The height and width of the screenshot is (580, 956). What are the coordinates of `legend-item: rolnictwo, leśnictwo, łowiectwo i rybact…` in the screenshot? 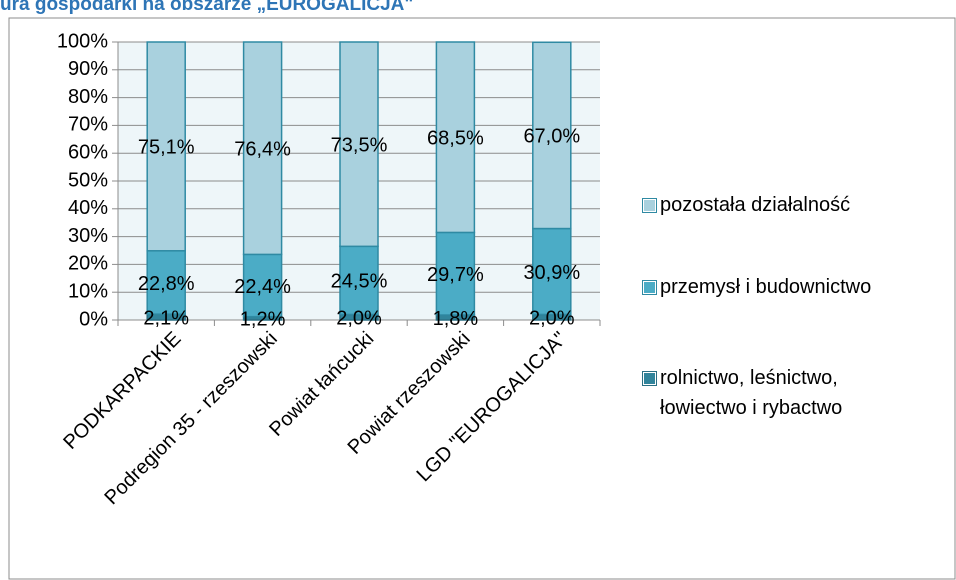 It's located at (792, 393).